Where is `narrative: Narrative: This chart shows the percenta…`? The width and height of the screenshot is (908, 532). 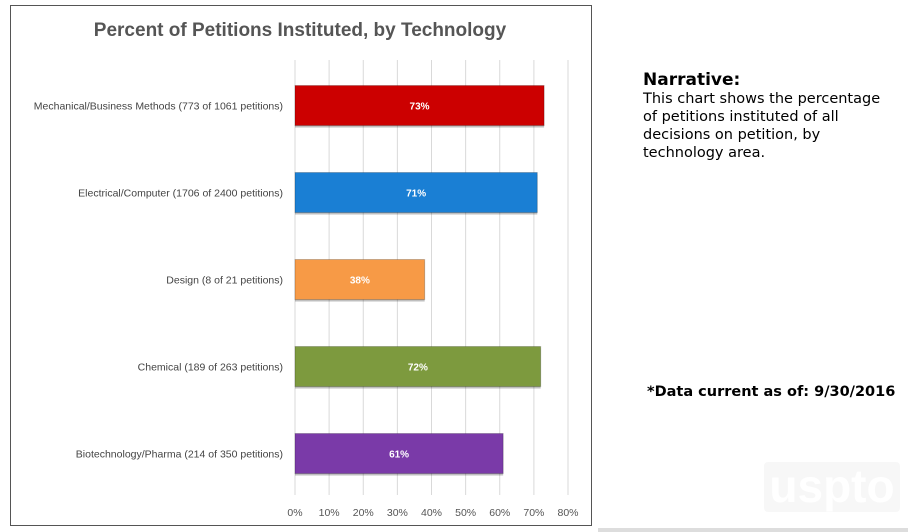
narrative: Narrative: This chart shows the percenta… is located at coordinates (768, 116).